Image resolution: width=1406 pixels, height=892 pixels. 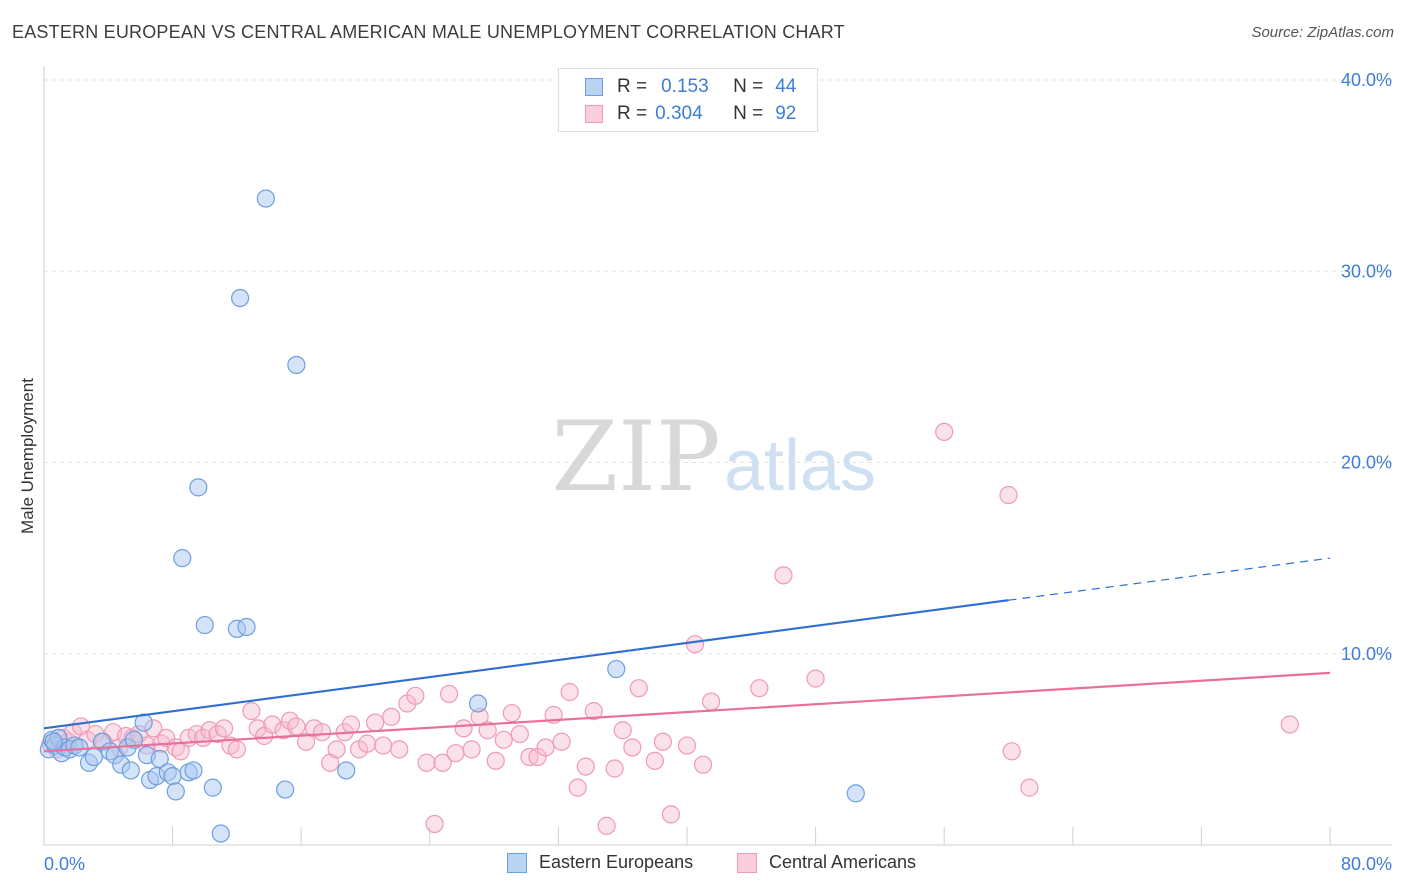 I want to click on trend-extension-eastern-europeans, so click(x=1169, y=579).